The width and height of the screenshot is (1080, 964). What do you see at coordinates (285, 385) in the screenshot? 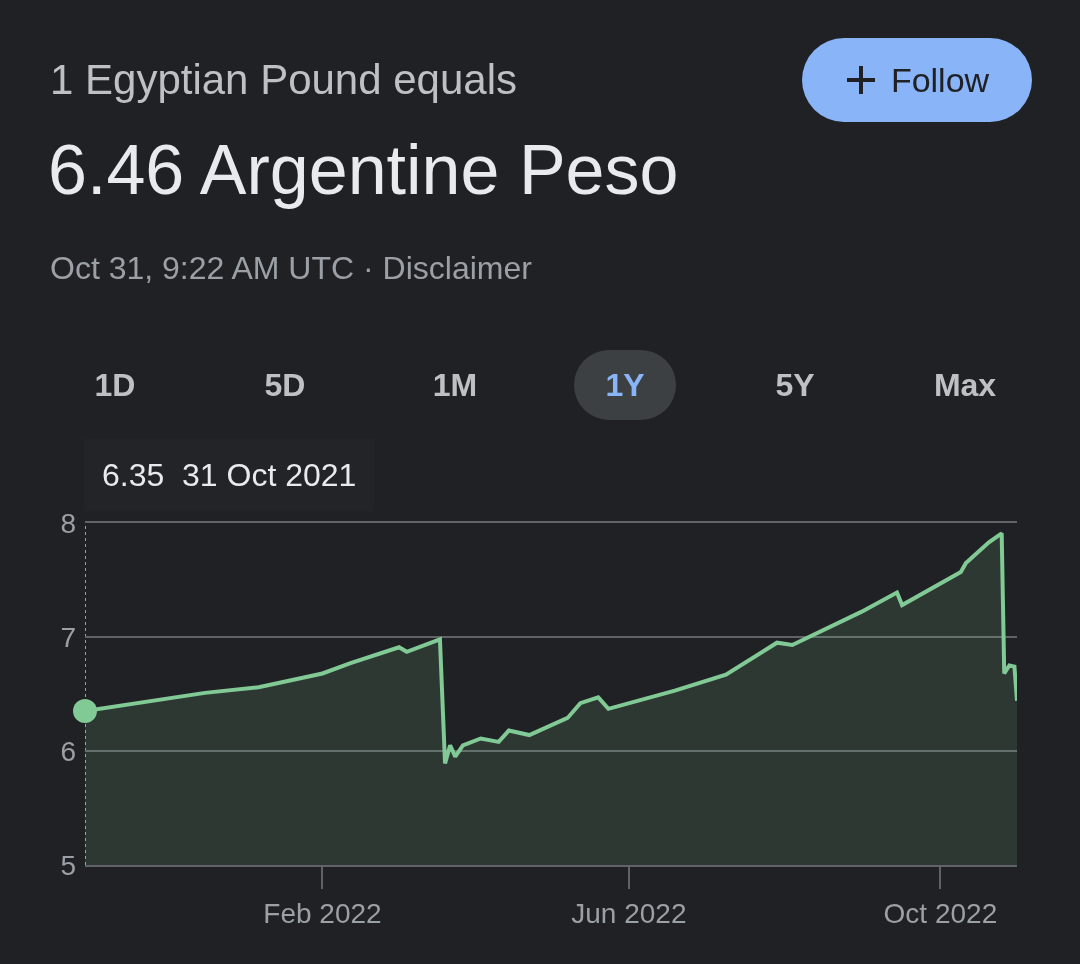
I see `text: 5D` at bounding box center [285, 385].